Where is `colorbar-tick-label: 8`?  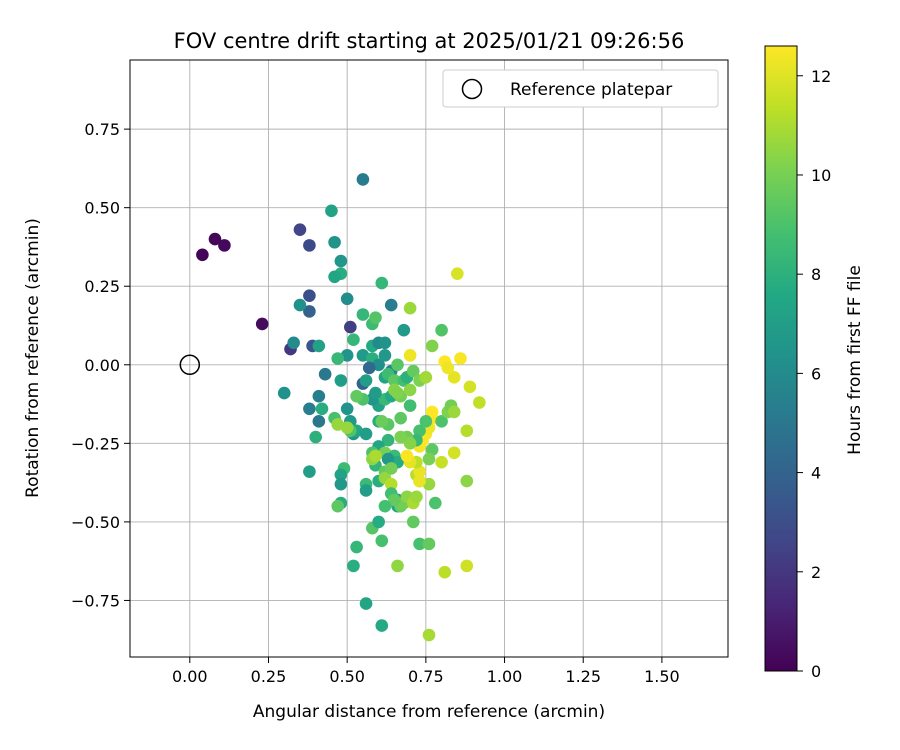 colorbar-tick-label: 8 is located at coordinates (816, 274).